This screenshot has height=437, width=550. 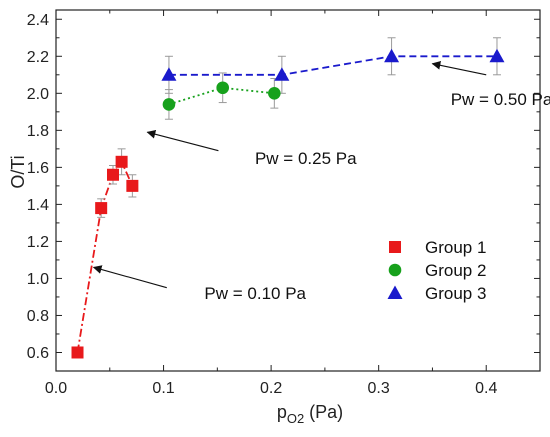 I want to click on y-tick-label: 0.6, so click(x=38, y=353).